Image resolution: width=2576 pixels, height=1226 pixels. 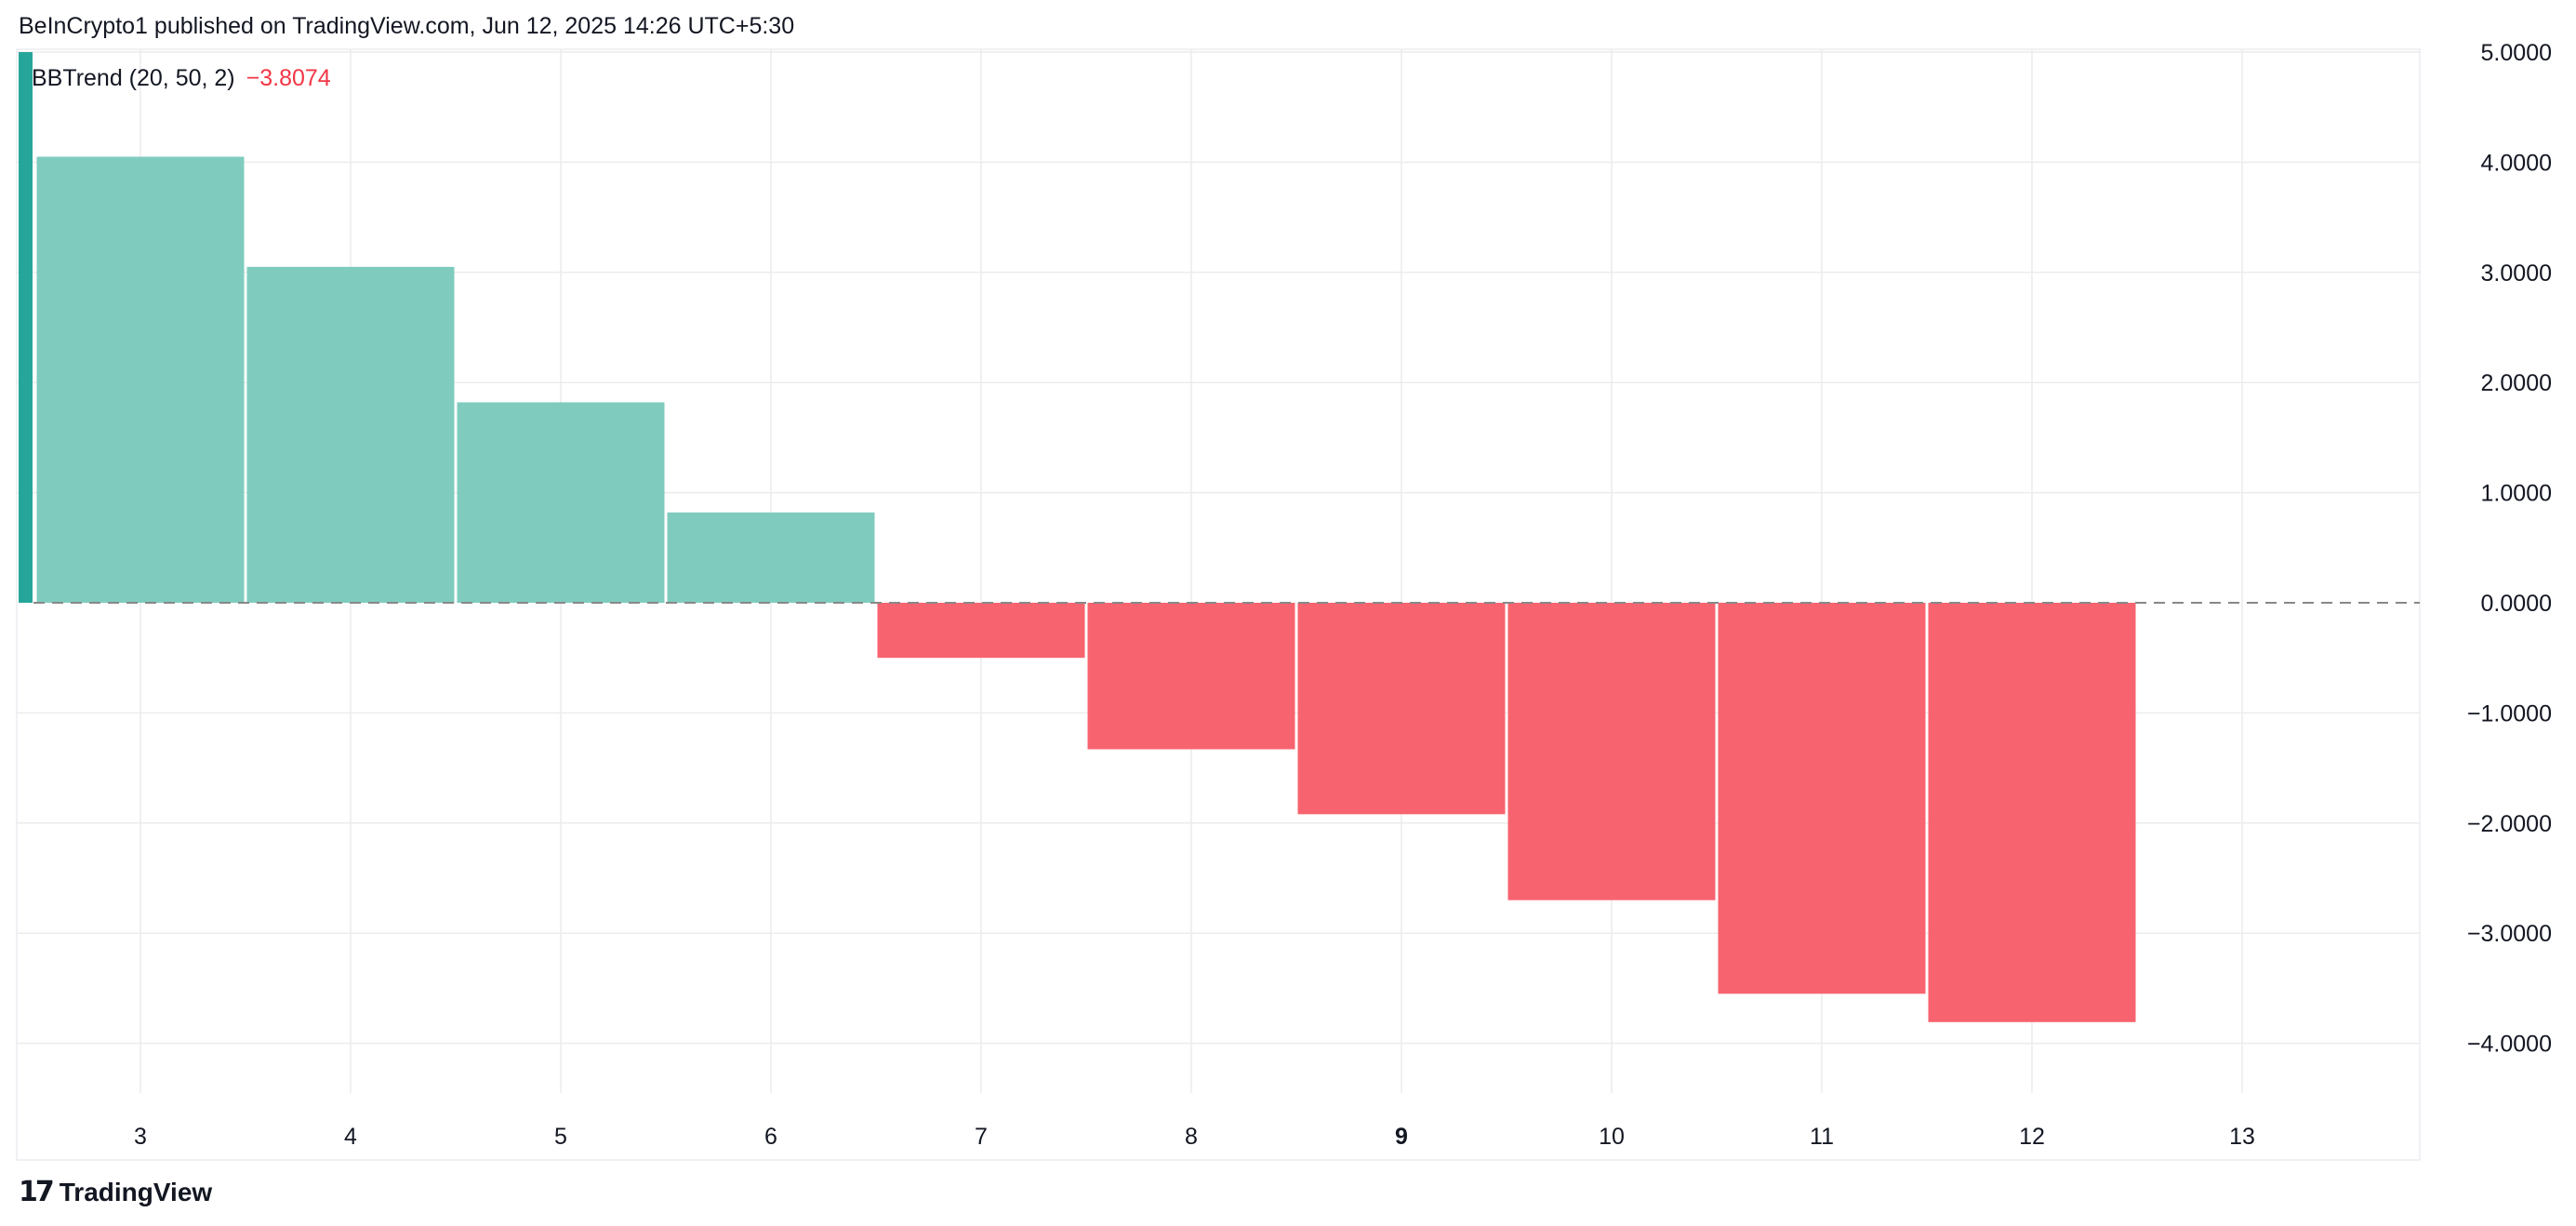 I want to click on x-tick-label: 8, so click(x=1191, y=1137).